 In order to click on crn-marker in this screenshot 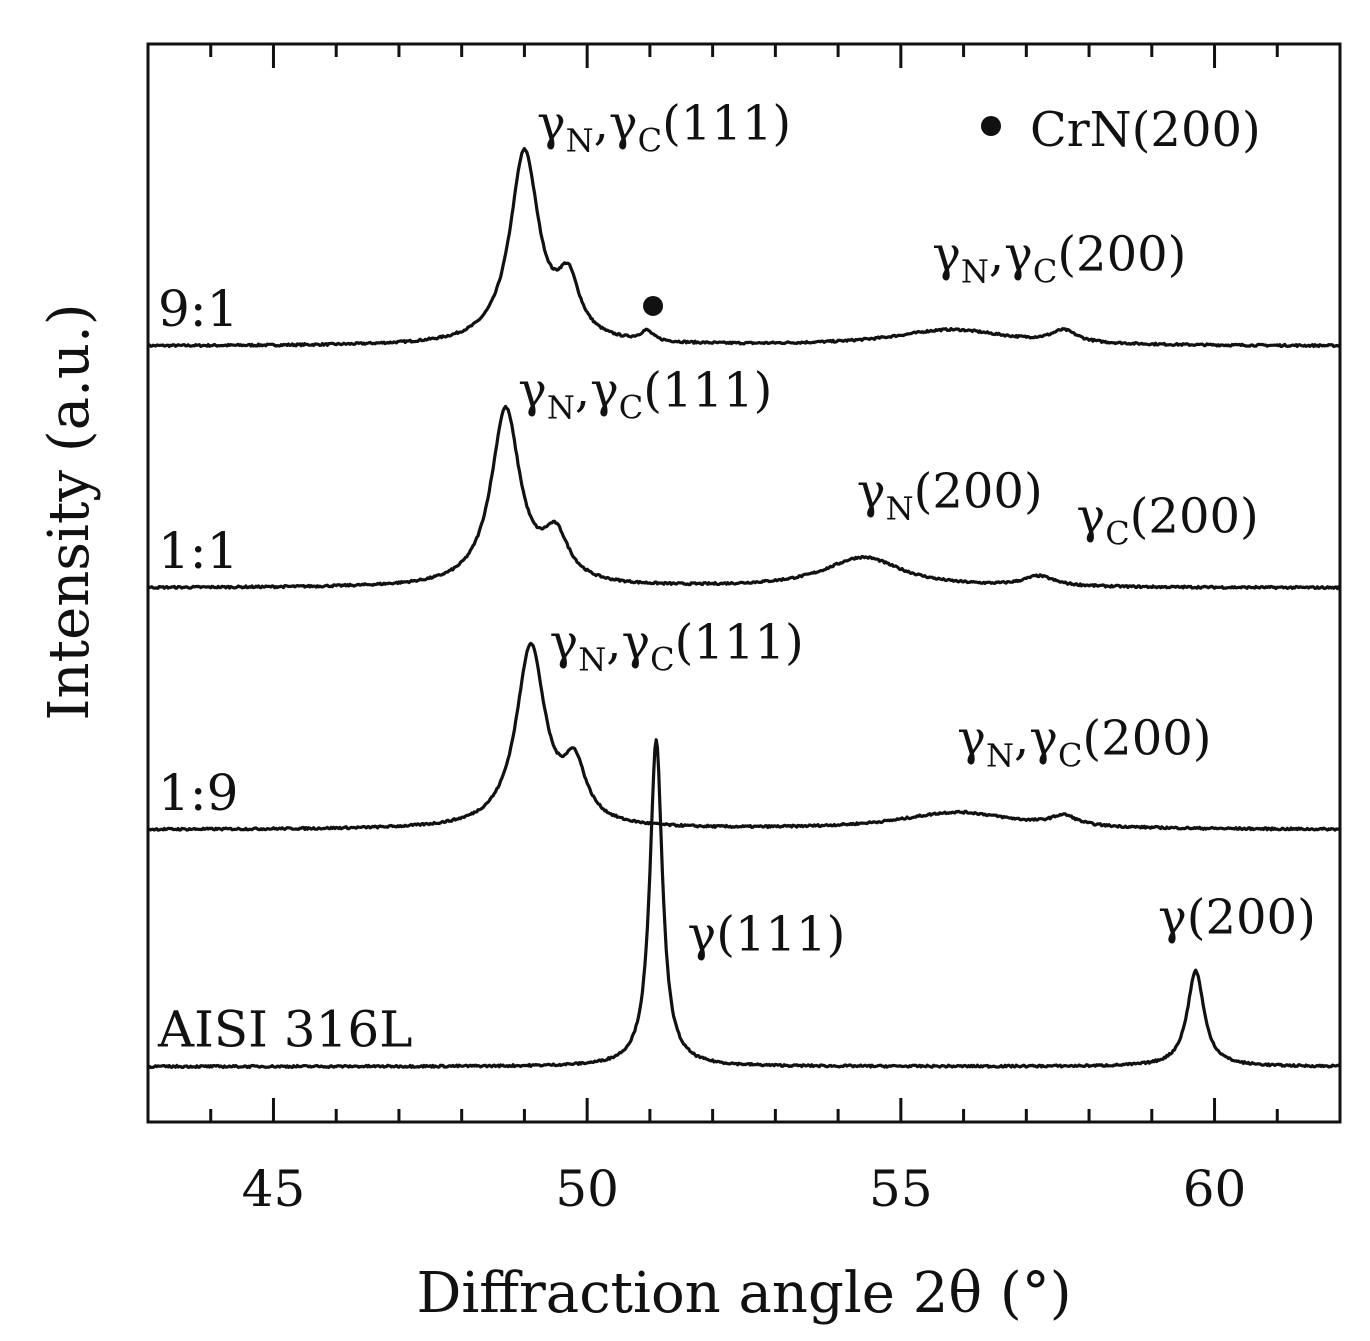, I will do `click(653, 305)`.